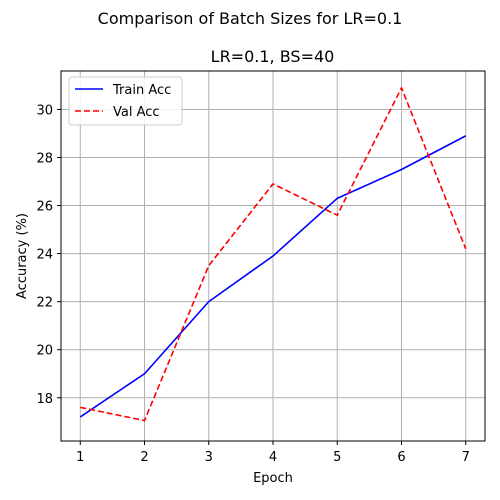 This screenshot has height=500, width=500. Describe the element at coordinates (44, 158) in the screenshot. I see `y-tick-label: 28` at that location.